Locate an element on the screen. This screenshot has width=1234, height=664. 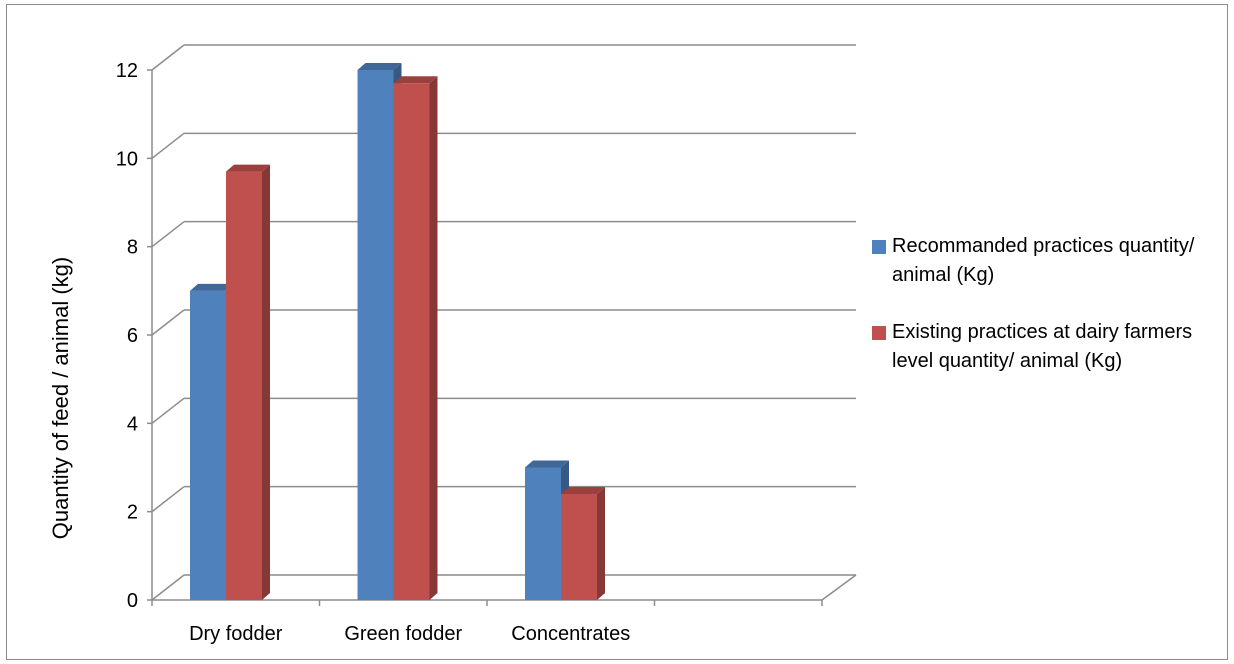
x-axis-tick-labels: Dry fodder Green fodder Concentrates is located at coordinates (409, 634).